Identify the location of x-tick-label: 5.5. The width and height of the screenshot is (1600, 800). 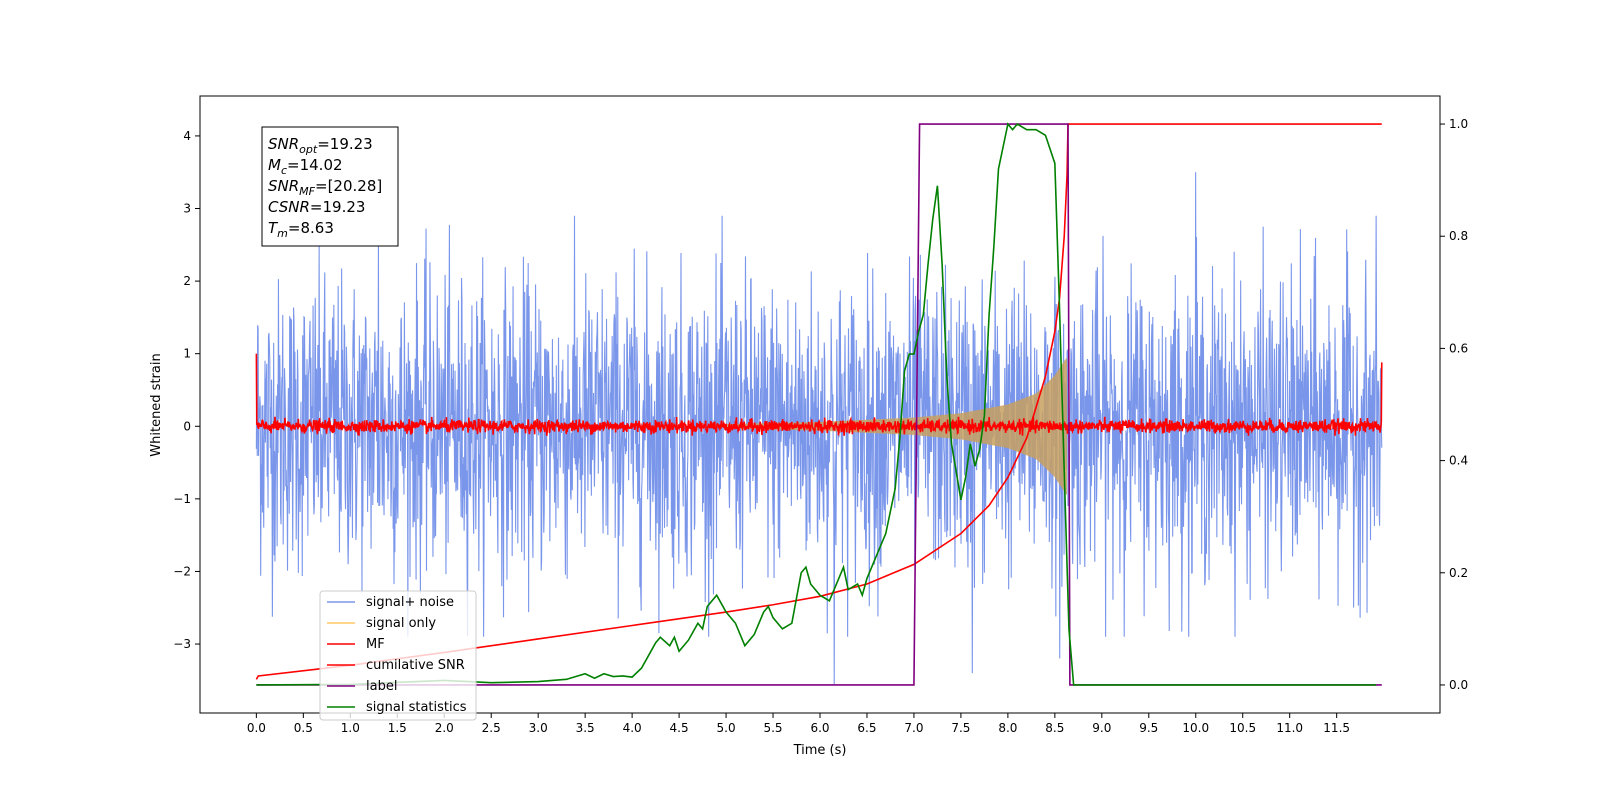
(772, 728).